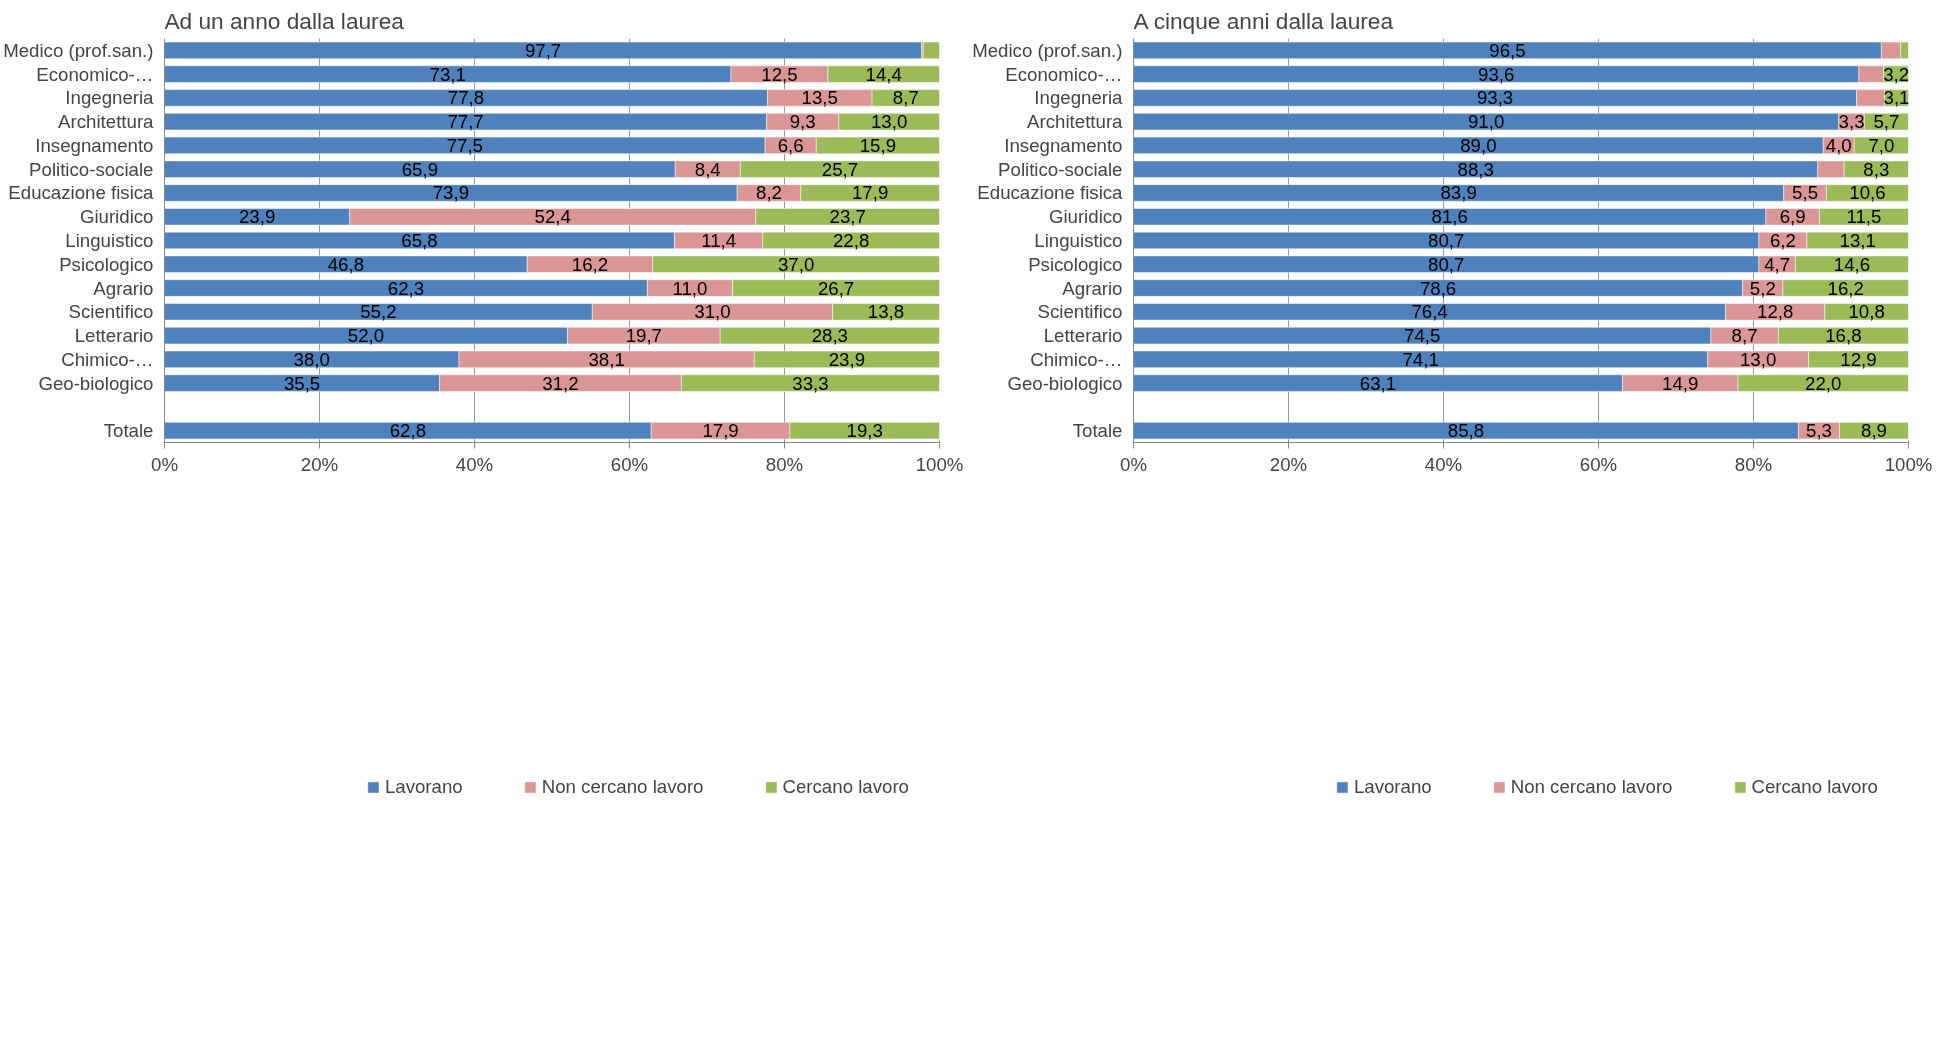 This screenshot has width=1939, height=1042. What do you see at coordinates (847, 217) in the screenshot?
I see `data-label: 23,7` at bounding box center [847, 217].